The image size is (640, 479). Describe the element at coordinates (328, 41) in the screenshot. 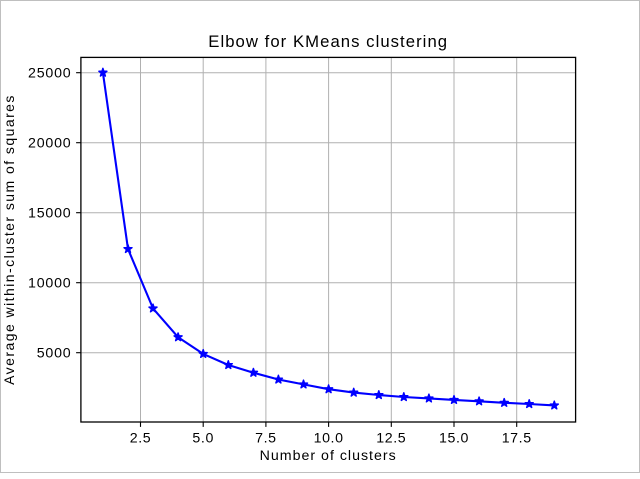

I see `svg-text: Elbow for KMeans clustering` at that location.